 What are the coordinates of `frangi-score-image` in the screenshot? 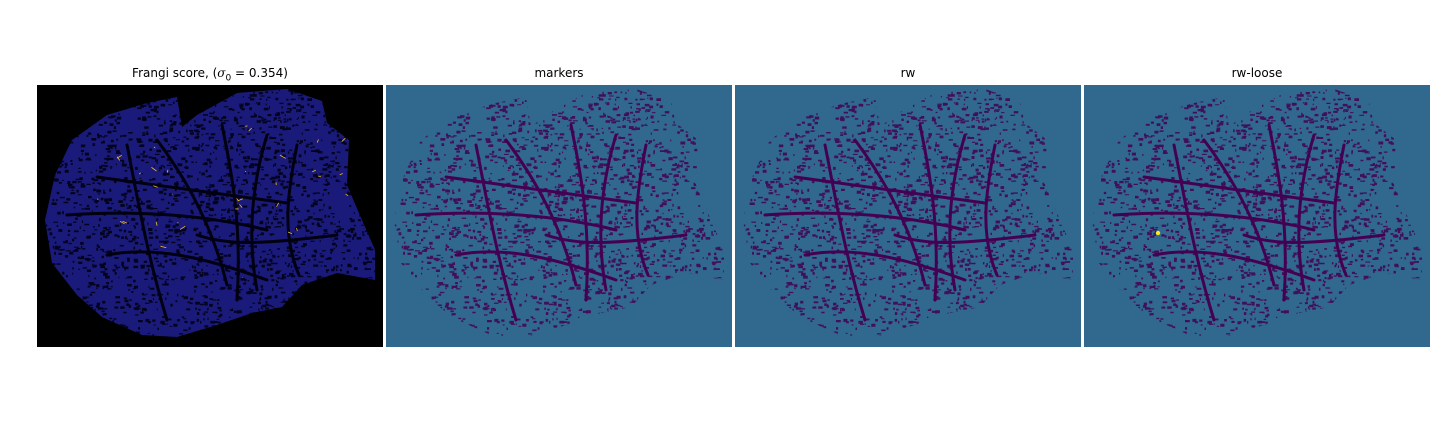 It's located at (210, 216).